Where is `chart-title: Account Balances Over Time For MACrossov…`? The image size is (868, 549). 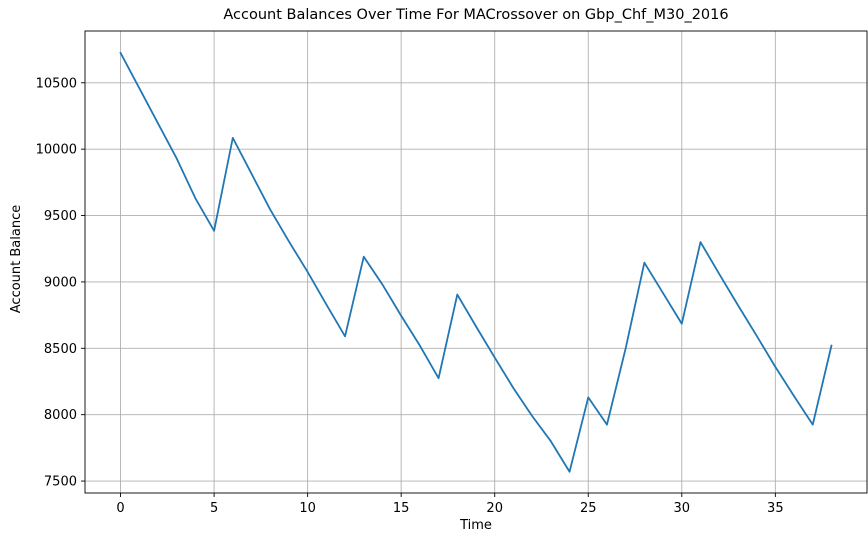 chart-title: Account Balances Over Time For MACrossov… is located at coordinates (475, 15).